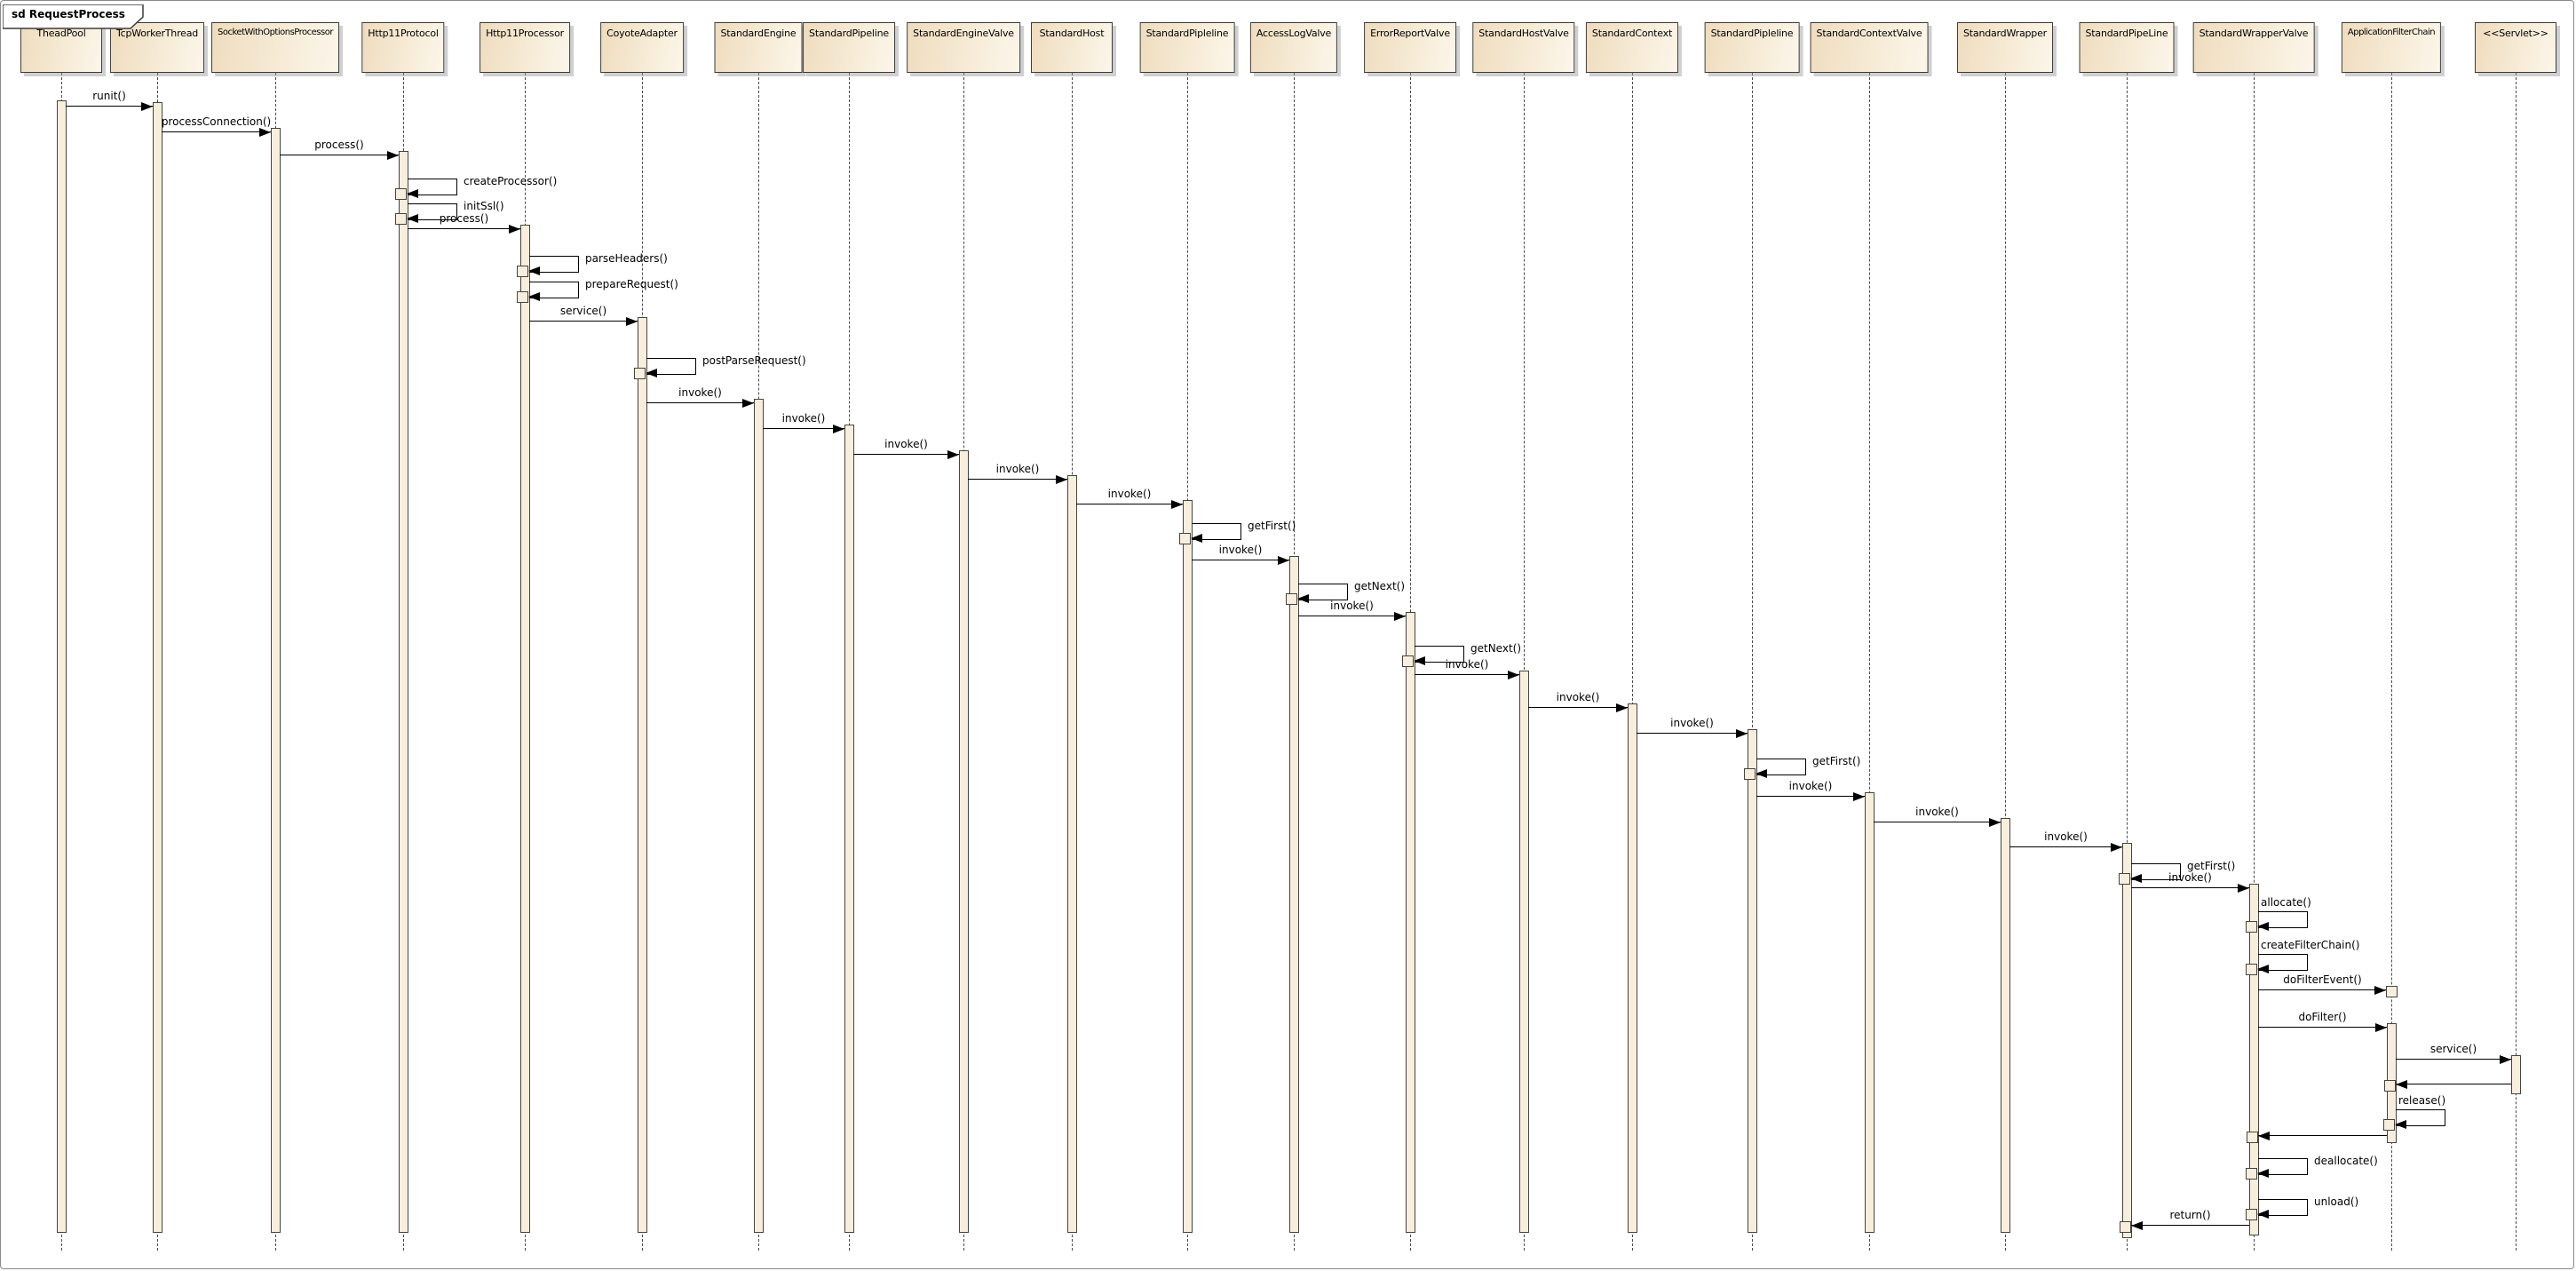 The height and width of the screenshot is (1271, 2576). I want to click on participant-name: Http11Processor, so click(525, 33).